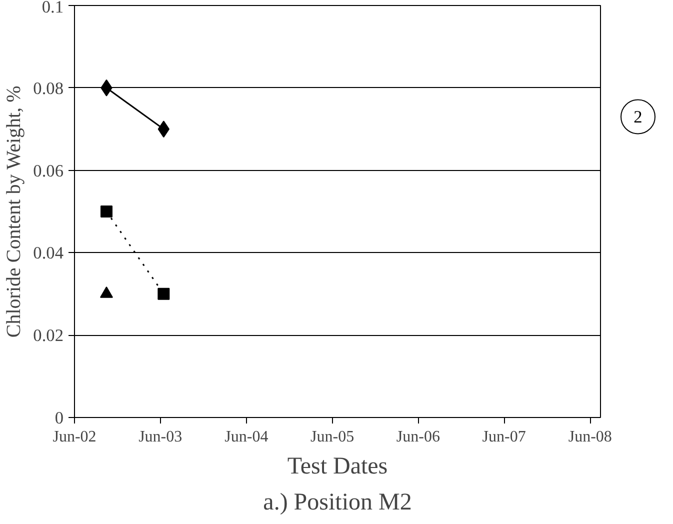  I want to click on y-tick-label: 0.06, so click(48, 170).